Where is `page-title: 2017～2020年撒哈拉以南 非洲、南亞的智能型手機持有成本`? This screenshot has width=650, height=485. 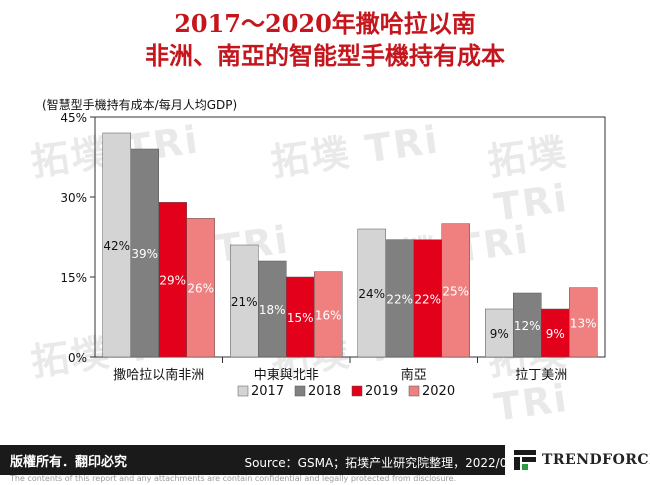 page-title: 2017～2020年撒哈拉以南 非洲、南亞的智能型手機持有成本 is located at coordinates (325, 40).